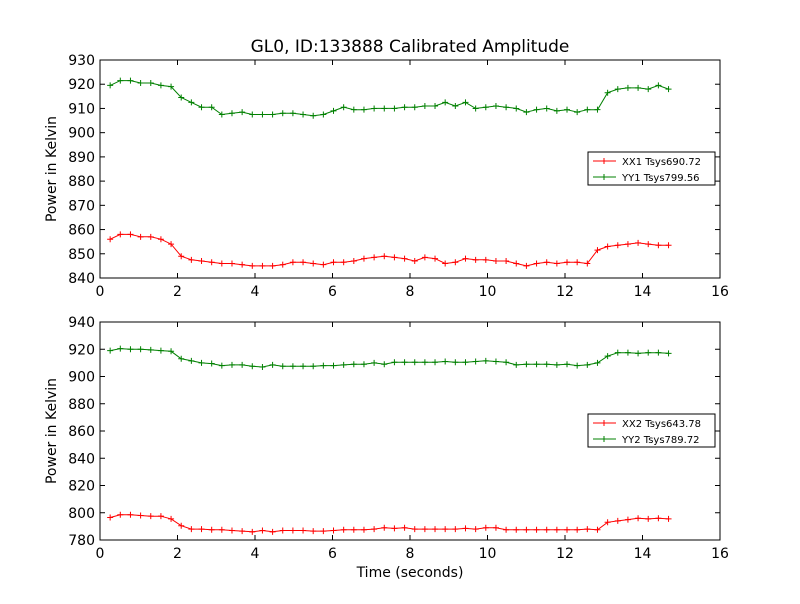 The height and width of the screenshot is (604, 800). Describe the element at coordinates (81, 158) in the screenshot. I see `y-tick-label: 890` at that location.